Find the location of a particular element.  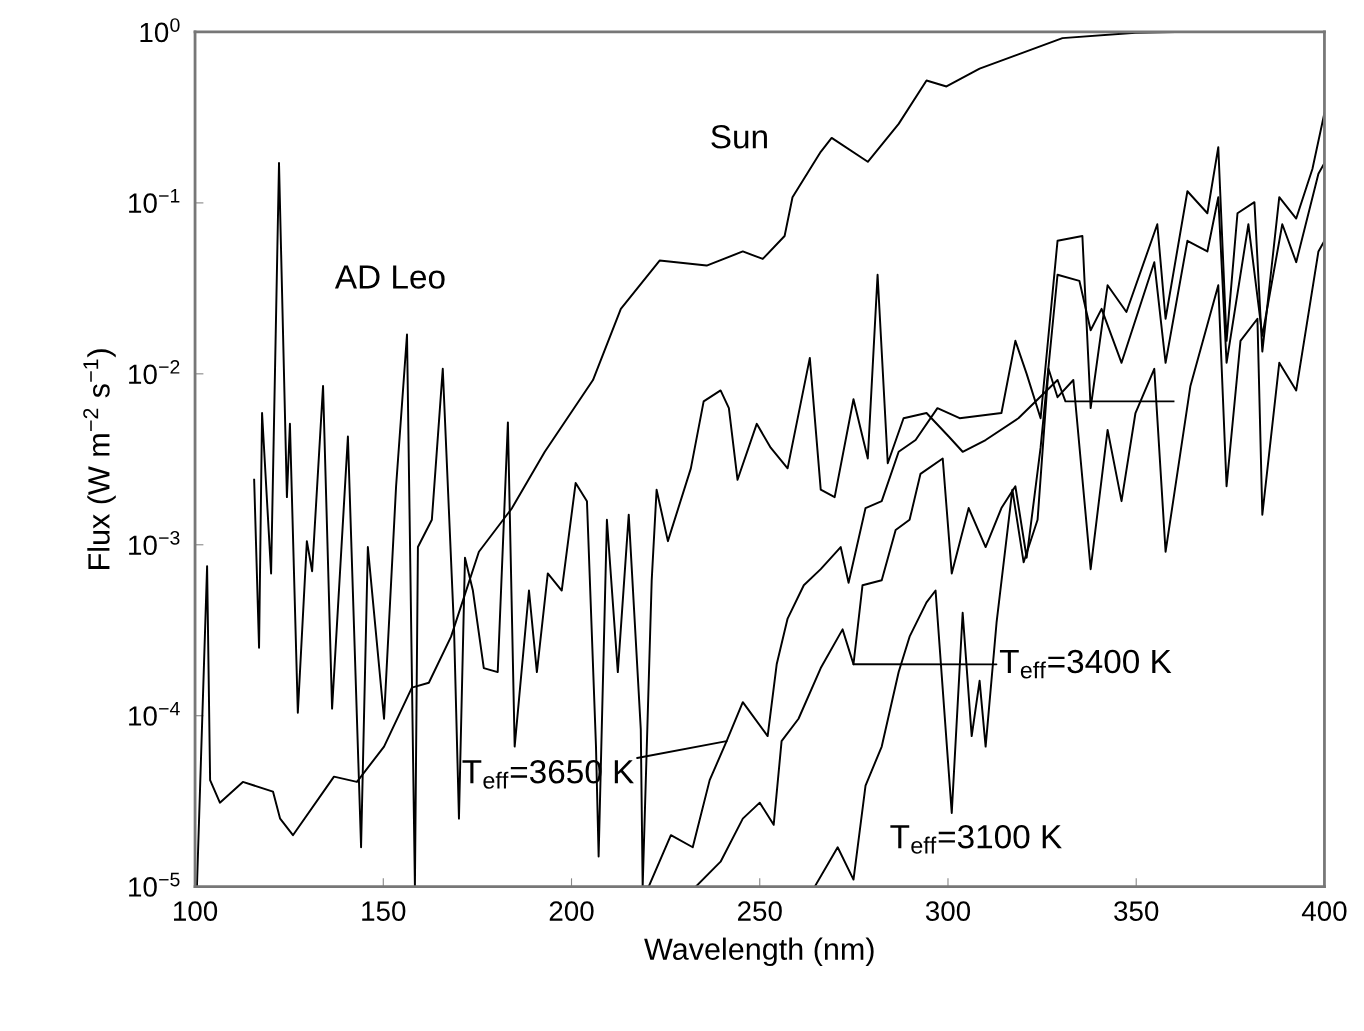

x-tick-label: 200 is located at coordinates (571, 911).